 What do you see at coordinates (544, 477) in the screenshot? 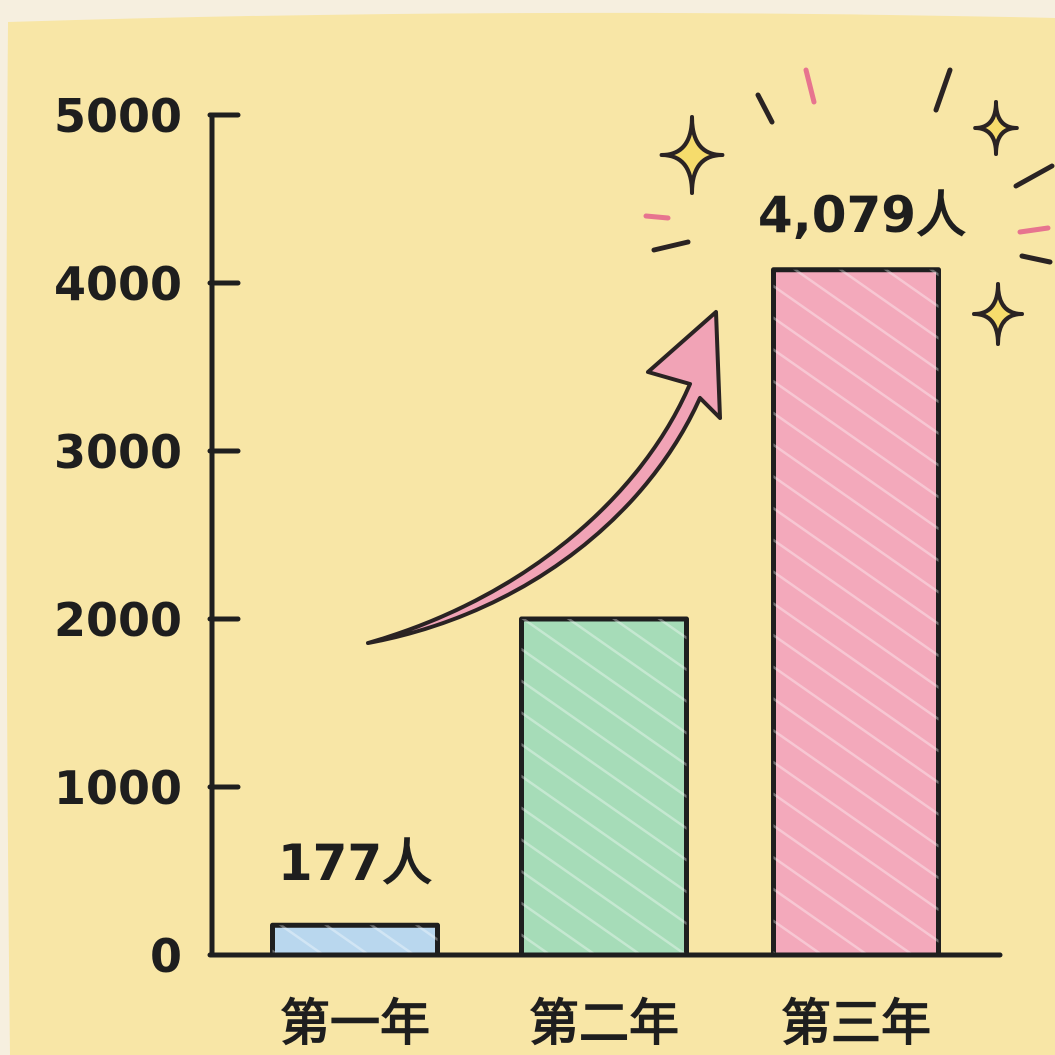
I see `growth-arrow-icon` at bounding box center [544, 477].